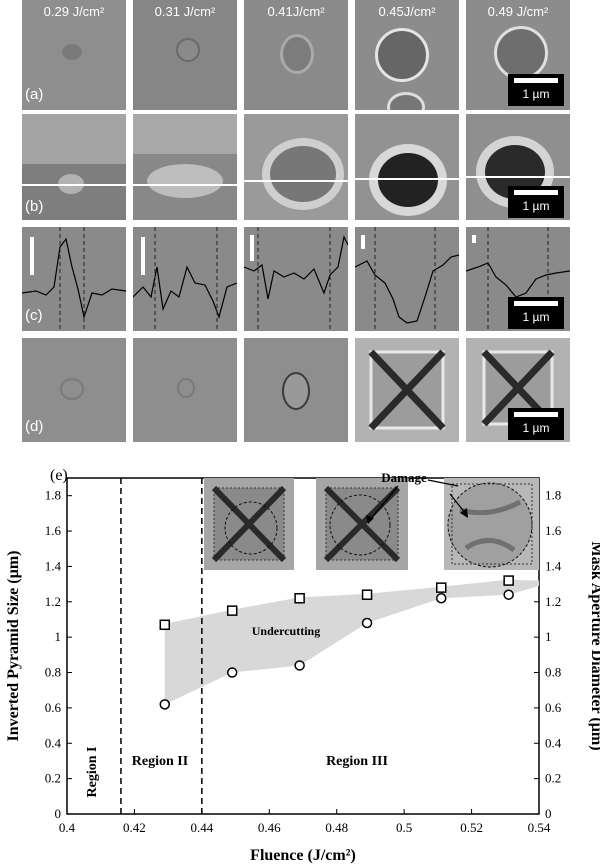 Image resolution: width=600 pixels, height=866 pixels. What do you see at coordinates (160, 761) in the screenshot?
I see `region-ii-label: Region II` at bounding box center [160, 761].